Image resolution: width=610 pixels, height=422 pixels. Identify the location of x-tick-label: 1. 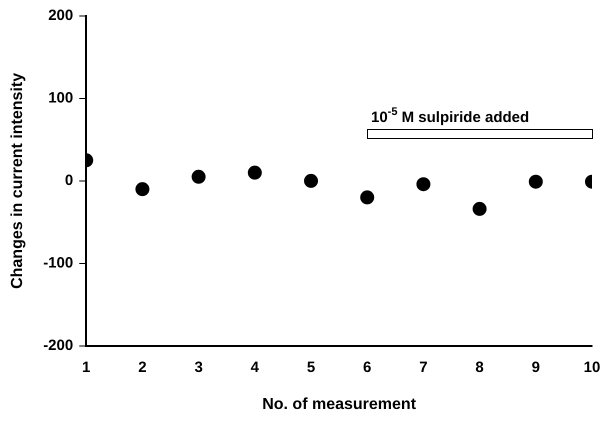
(86, 367).